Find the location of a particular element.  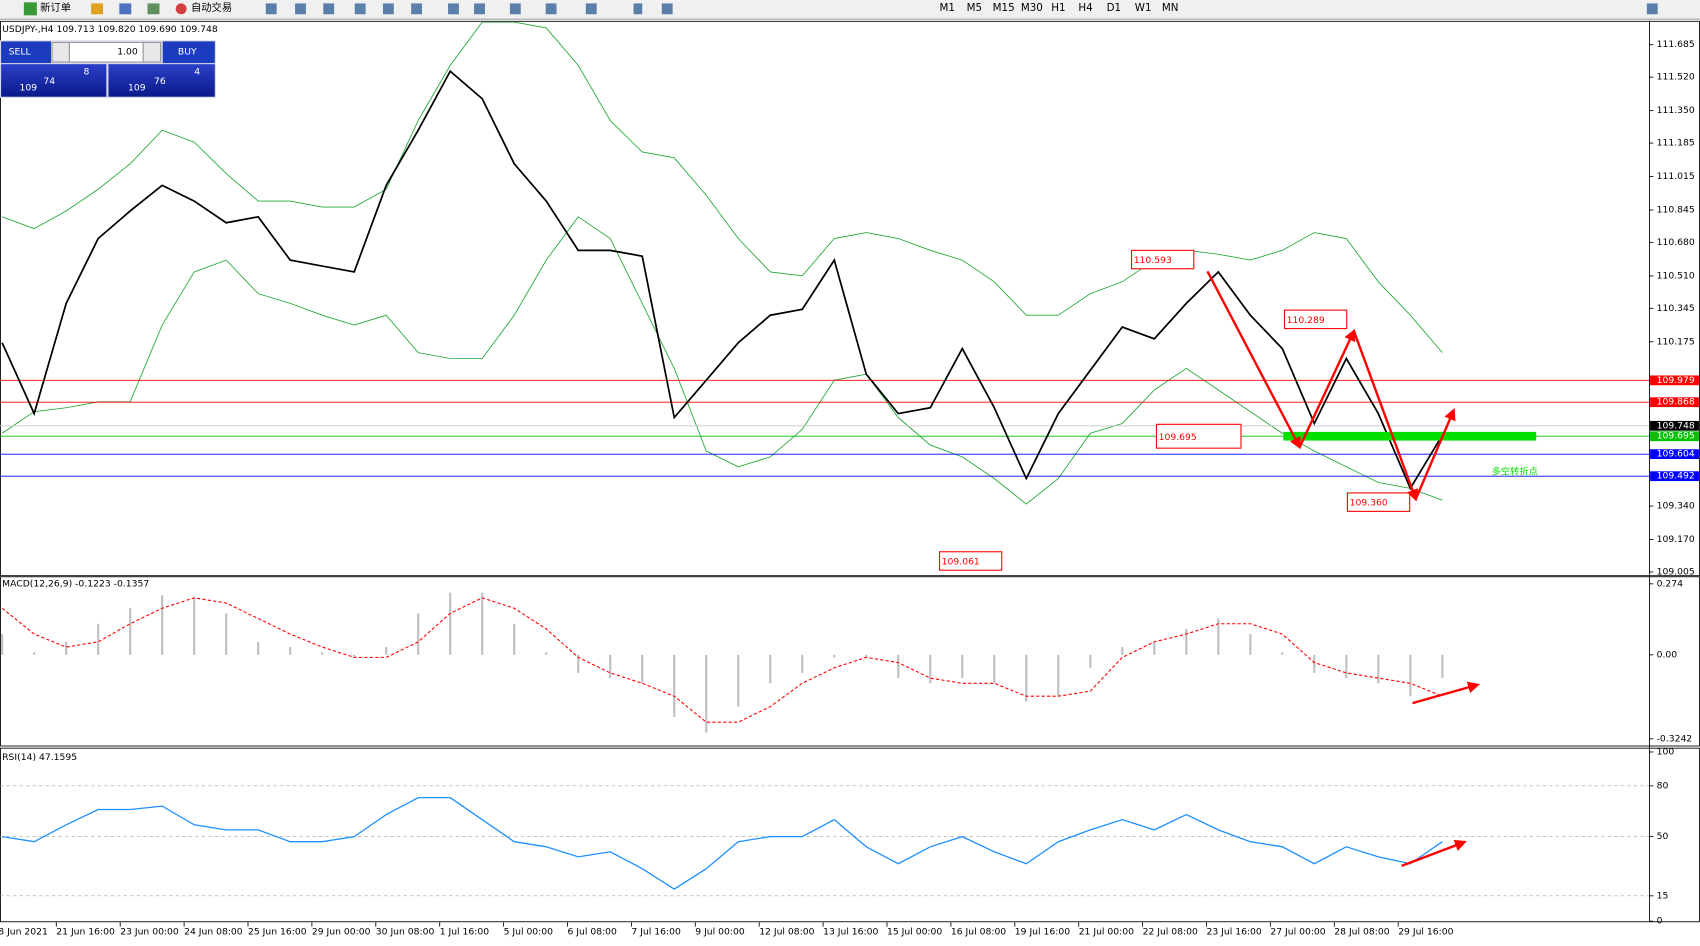

ask-quote is located at coordinates (161, 80).